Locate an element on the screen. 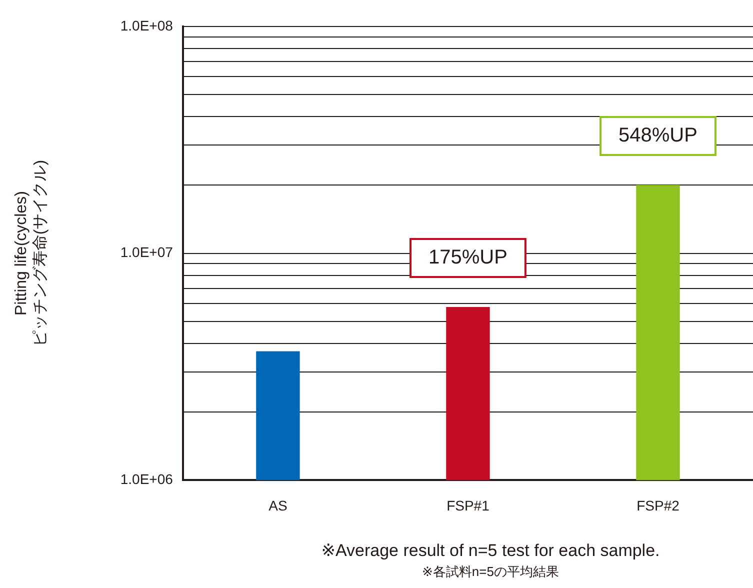 Image resolution: width=753 pixels, height=588 pixels. y-axis-title: Pitting life(cycles) ピッチング寿命(サイクル) is located at coordinates (31, 253).